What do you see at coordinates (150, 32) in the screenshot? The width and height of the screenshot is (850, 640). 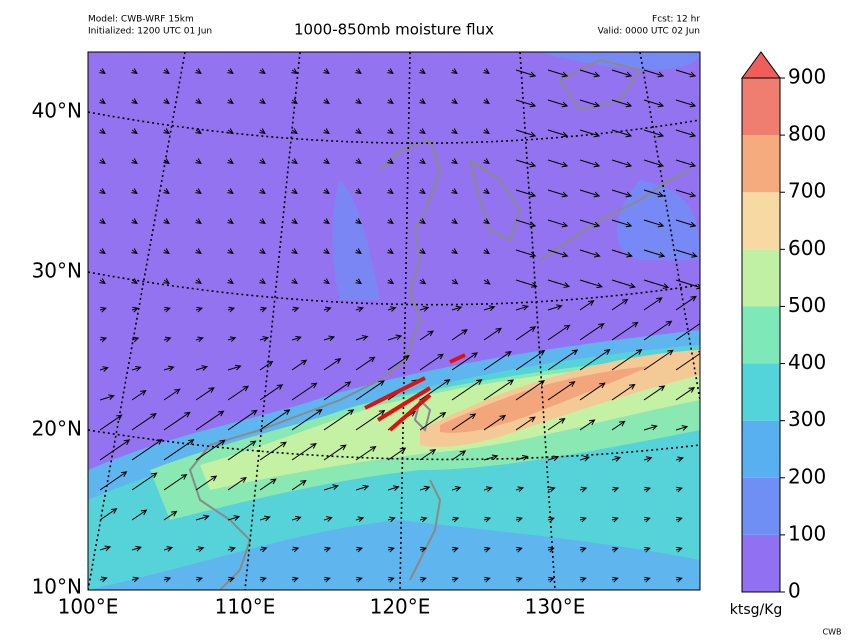 I see `init-label: Initialized: 1200 UTC 01 Jun` at bounding box center [150, 32].